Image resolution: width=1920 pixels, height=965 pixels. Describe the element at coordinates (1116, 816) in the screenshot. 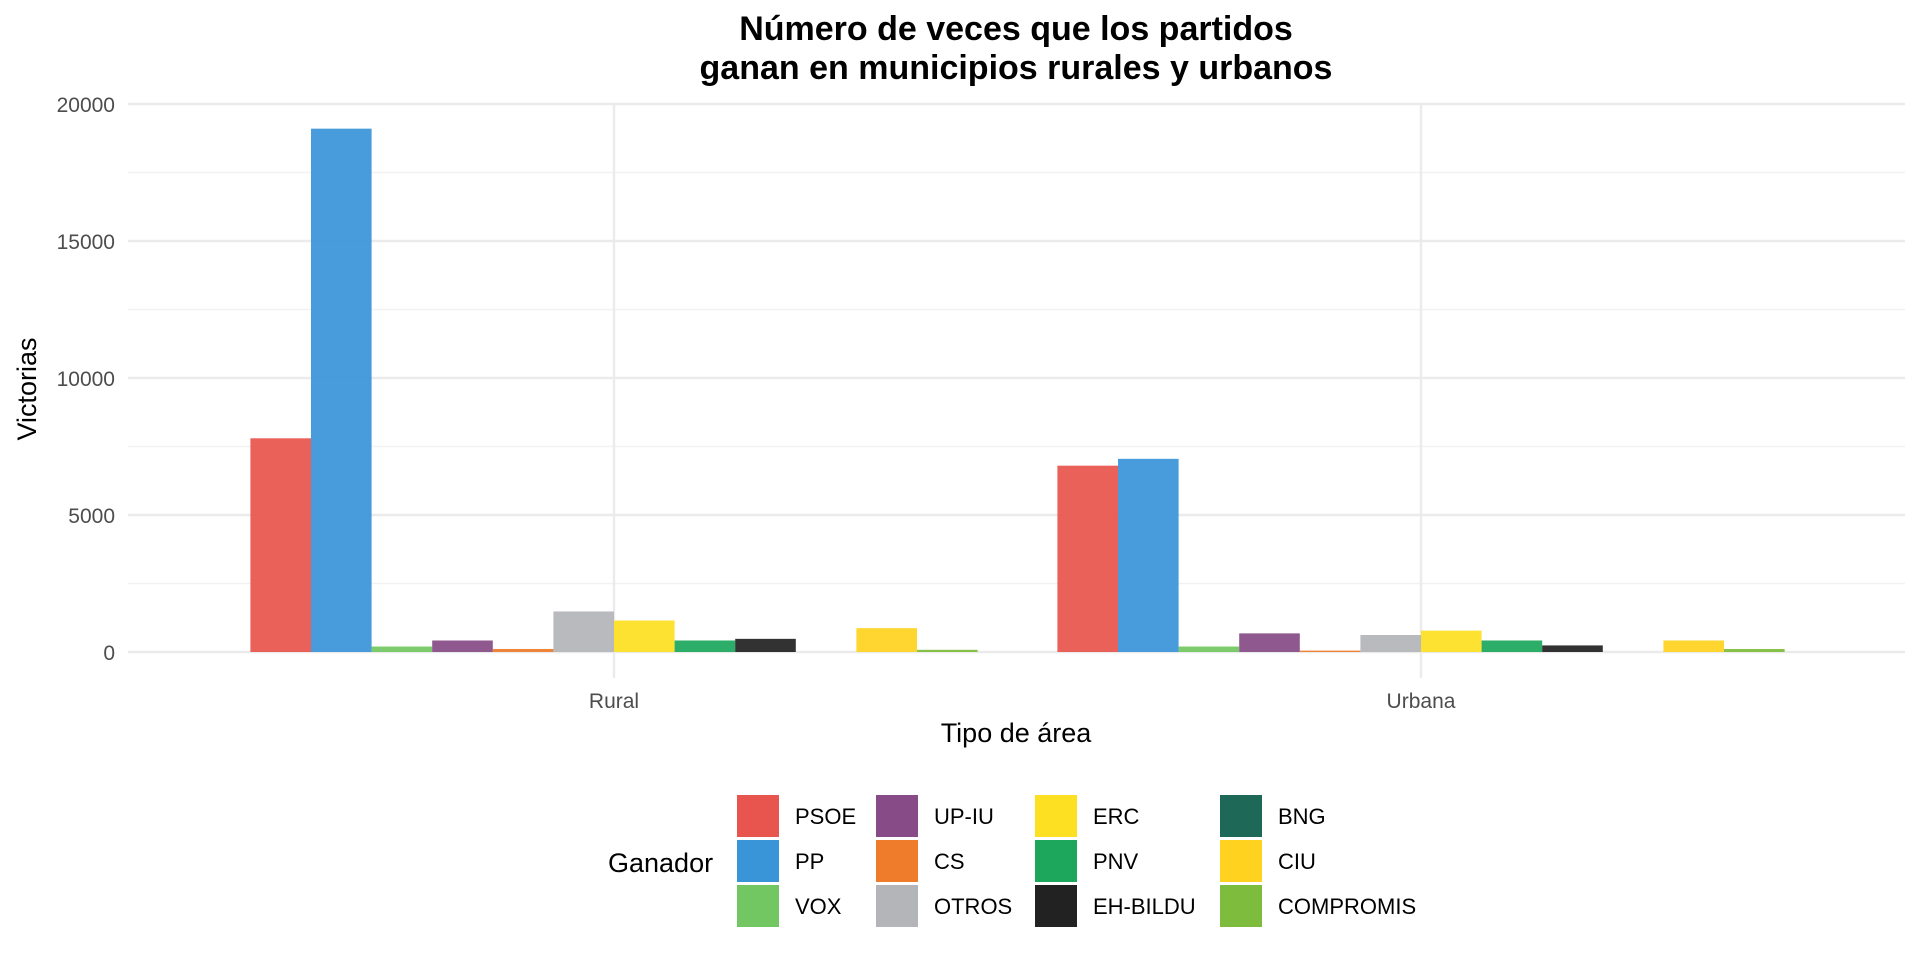

I see `legend-label-erc: ERC` at that location.